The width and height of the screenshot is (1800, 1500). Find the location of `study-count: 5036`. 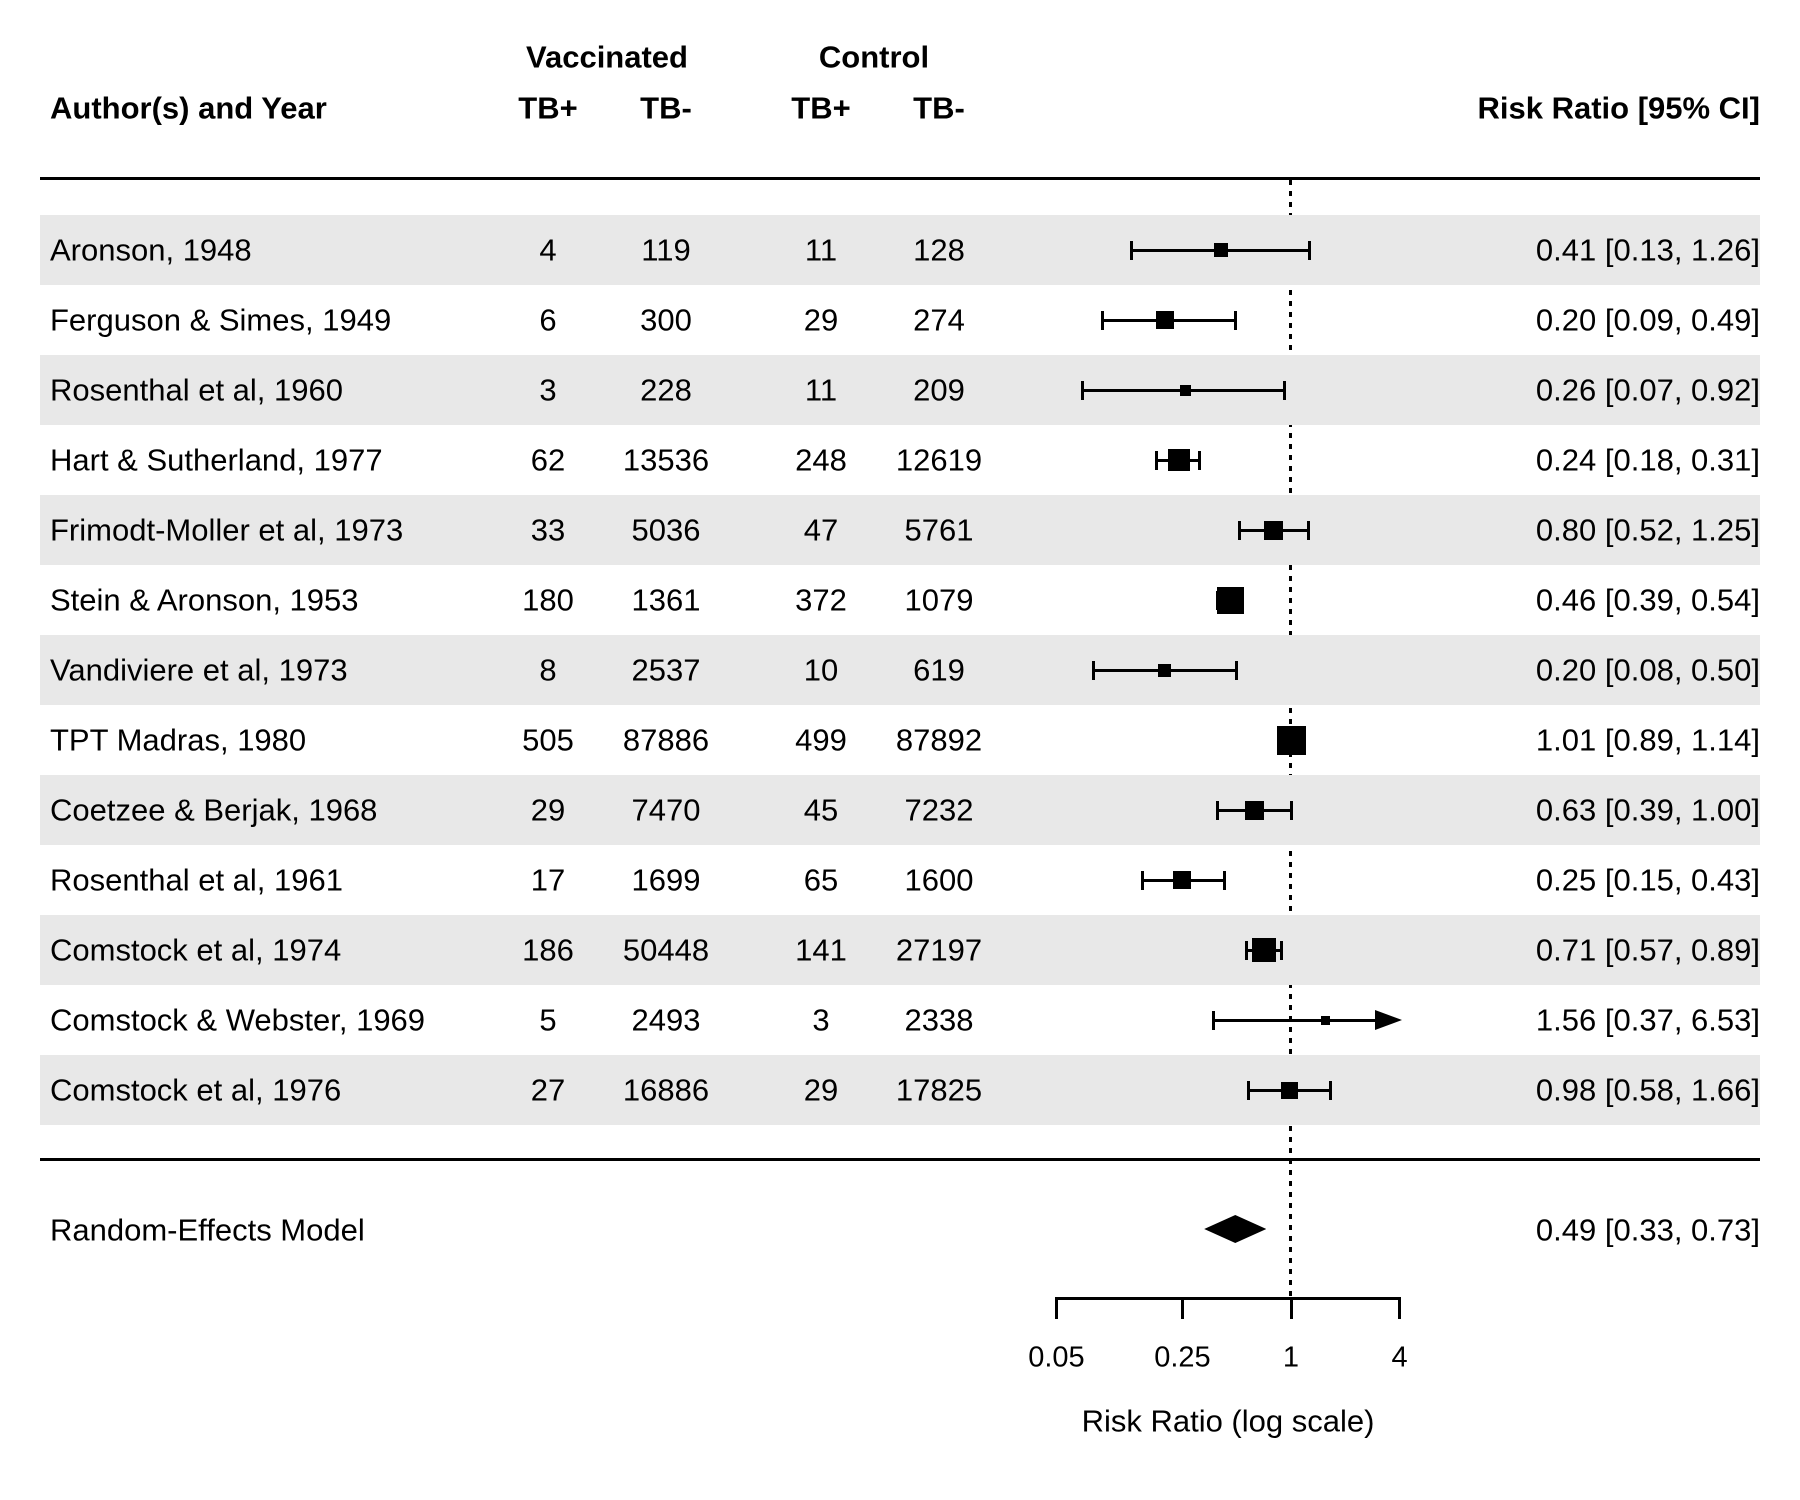

study-count: 5036 is located at coordinates (666, 530).